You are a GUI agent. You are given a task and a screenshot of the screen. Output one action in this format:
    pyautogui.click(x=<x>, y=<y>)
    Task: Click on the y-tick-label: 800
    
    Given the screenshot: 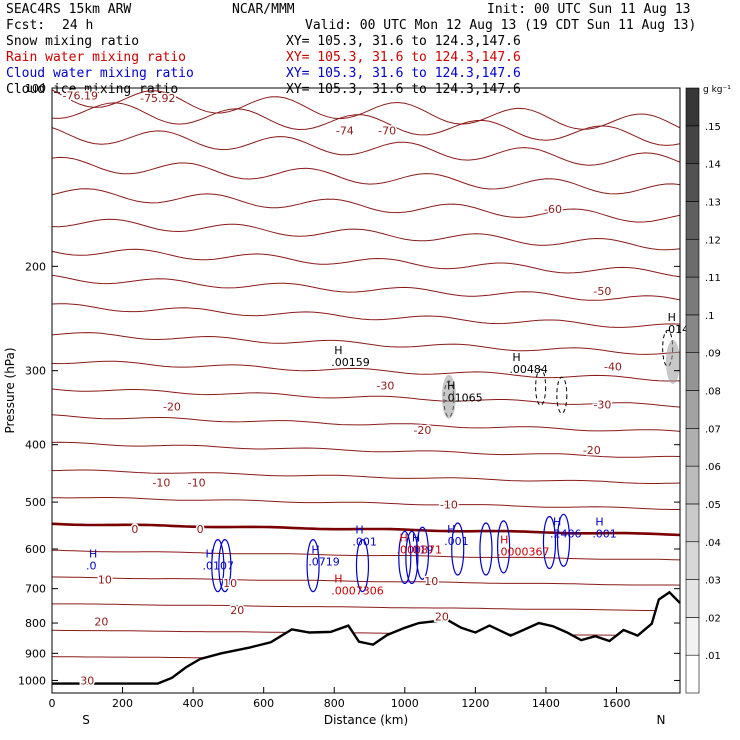 What is the action you would take?
    pyautogui.click(x=35, y=623)
    